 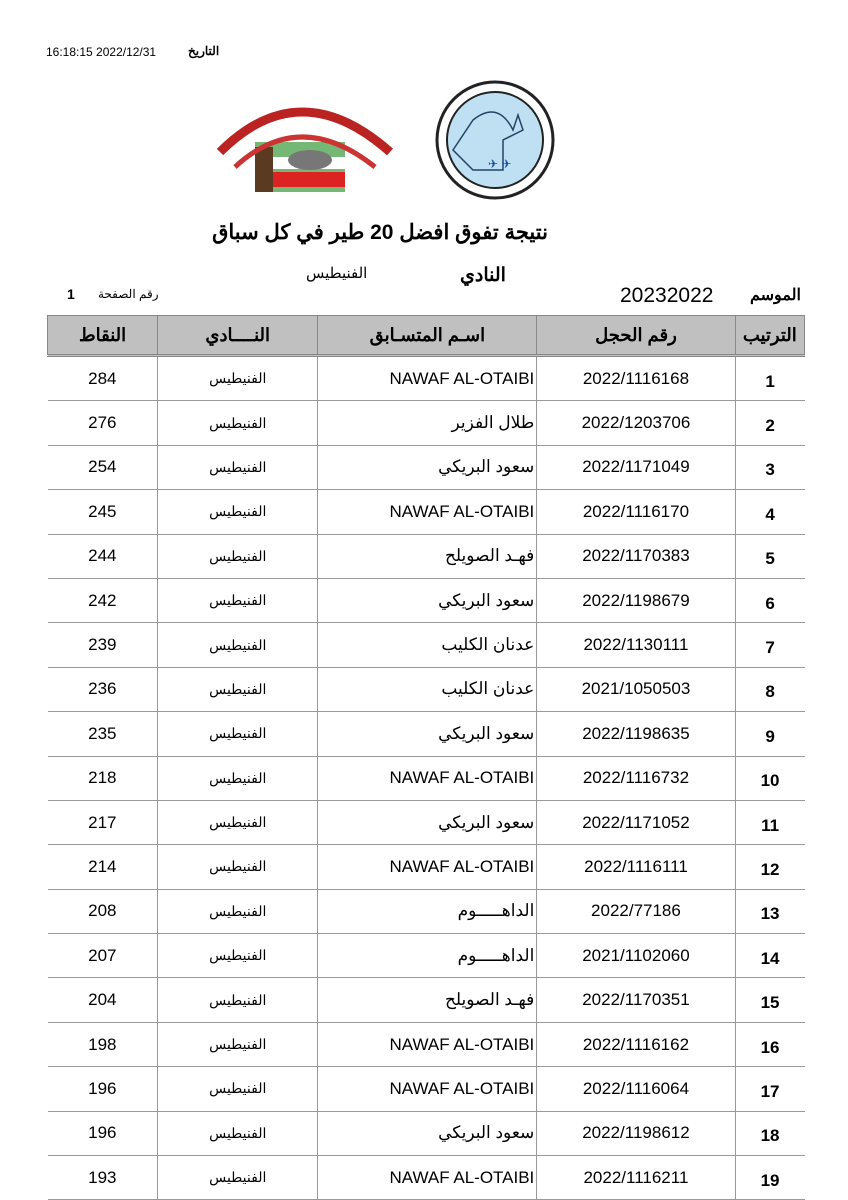 What do you see at coordinates (667, 295) in the screenshot?
I see `season-value: 20232022` at bounding box center [667, 295].